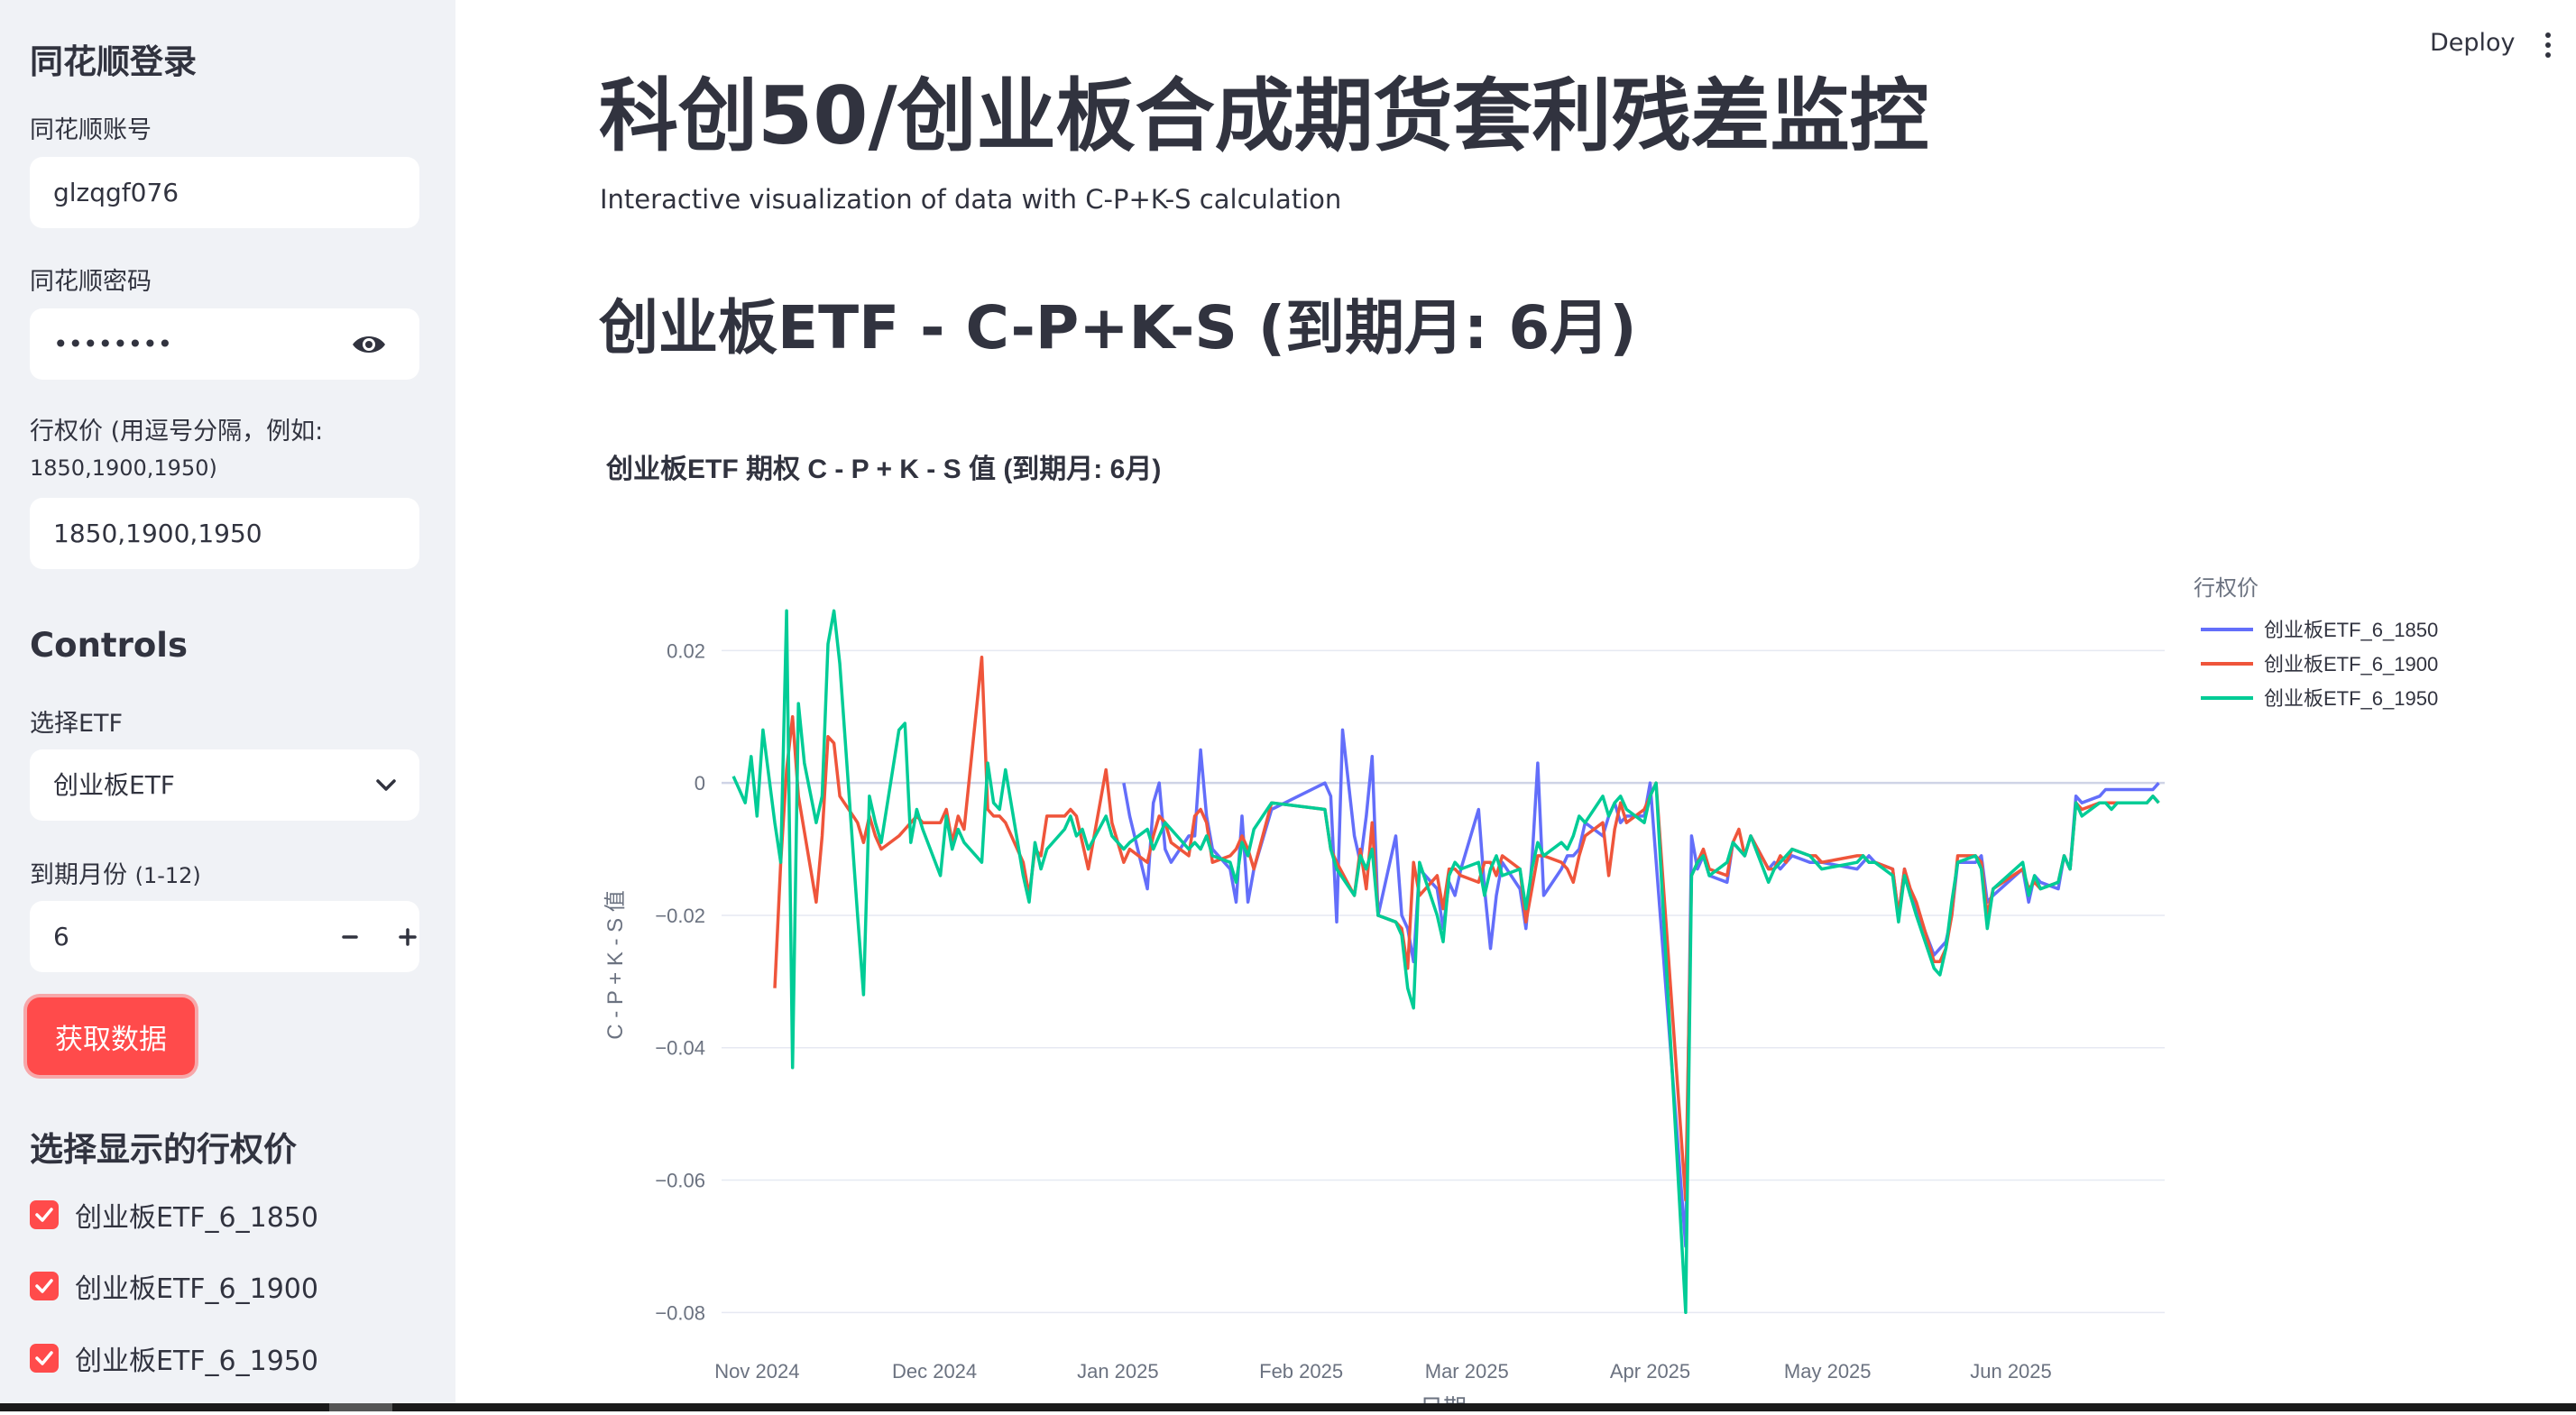  I want to click on horizontal-scrollbar, so click(1288, 1407).